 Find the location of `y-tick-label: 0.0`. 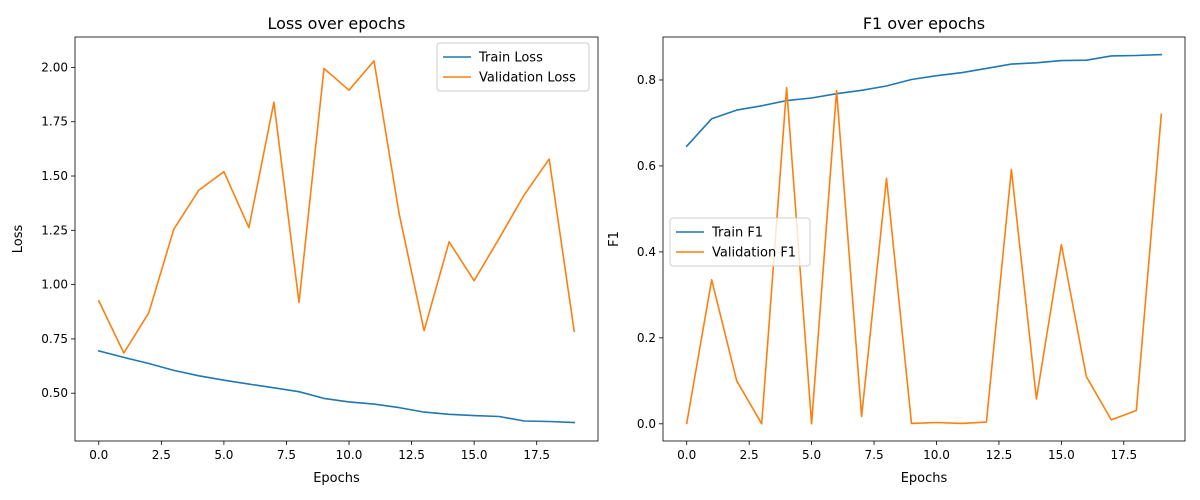

y-tick-label: 0.0 is located at coordinates (646, 424).